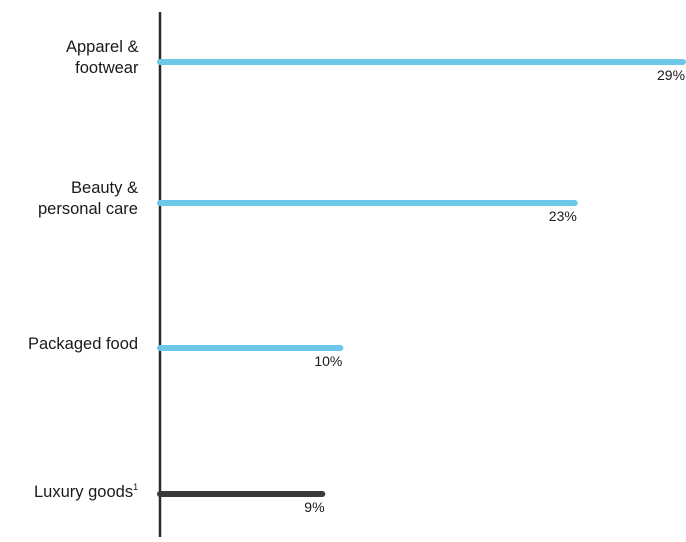  What do you see at coordinates (88, 209) in the screenshot?
I see `category-label-line: personal care` at bounding box center [88, 209].